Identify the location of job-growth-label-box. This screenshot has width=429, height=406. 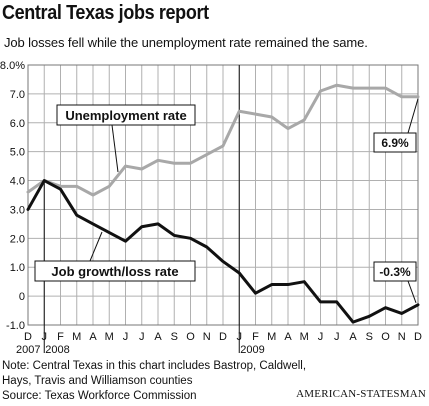
(115, 271).